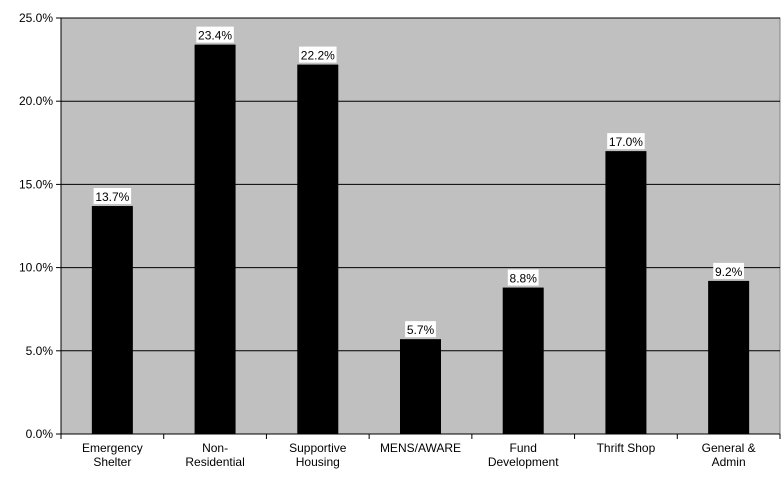 The height and width of the screenshot is (477, 782). I want to click on x-tick-label: Fund Development, so click(523, 455).